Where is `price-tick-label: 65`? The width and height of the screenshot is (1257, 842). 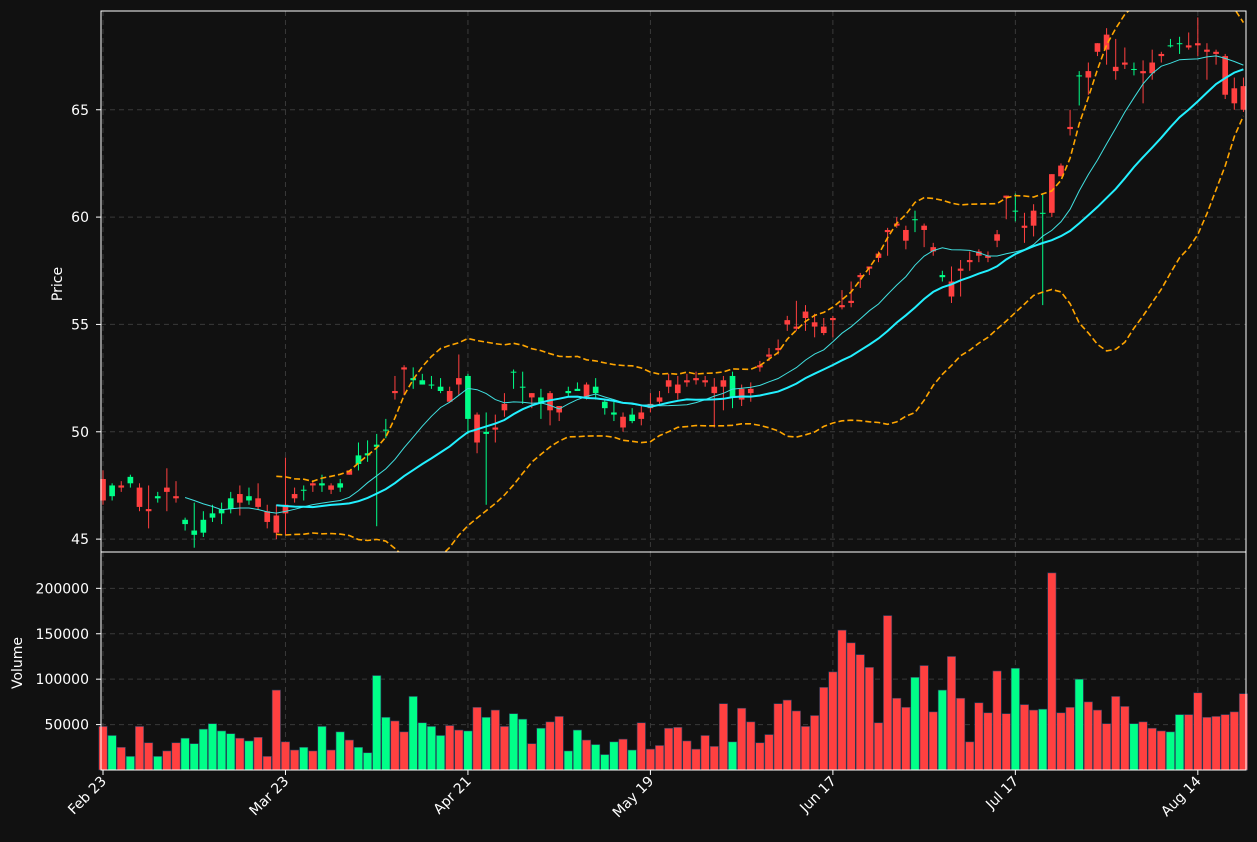
price-tick-label: 65 is located at coordinates (80, 111).